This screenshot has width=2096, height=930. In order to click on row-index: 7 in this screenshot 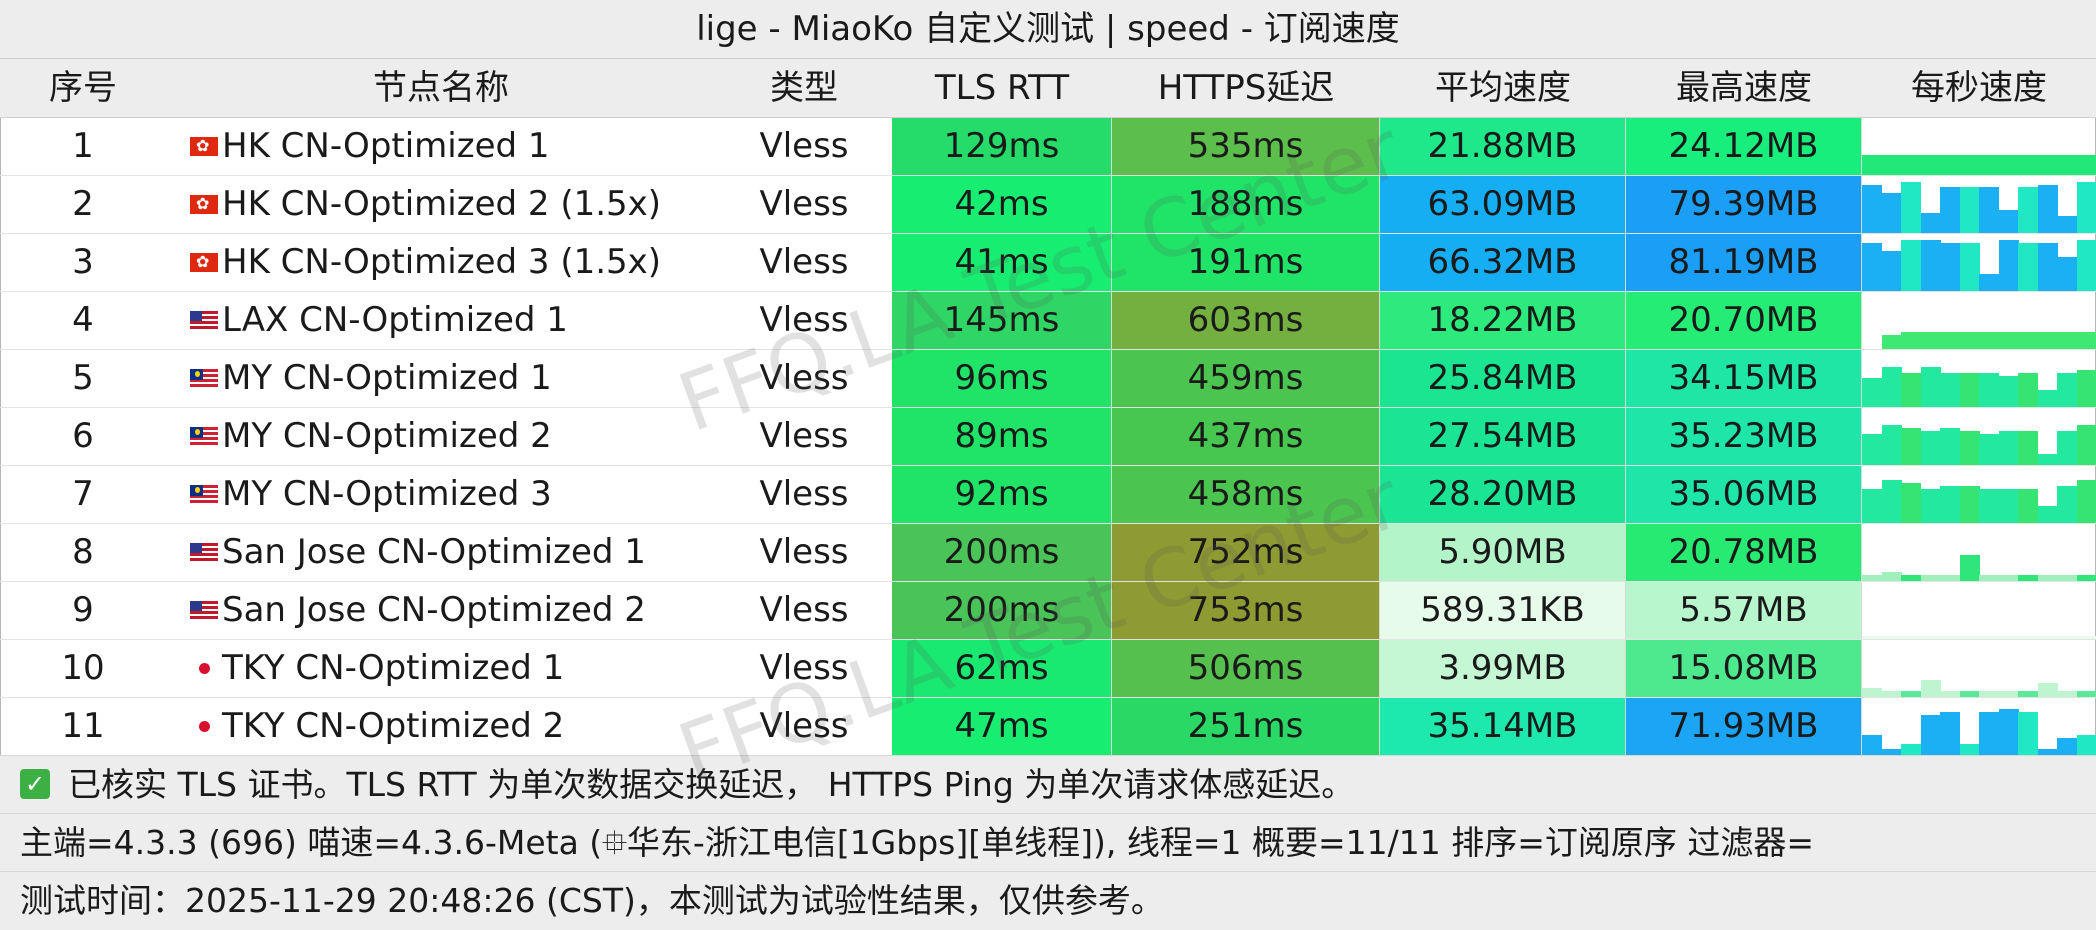, I will do `click(83, 494)`.